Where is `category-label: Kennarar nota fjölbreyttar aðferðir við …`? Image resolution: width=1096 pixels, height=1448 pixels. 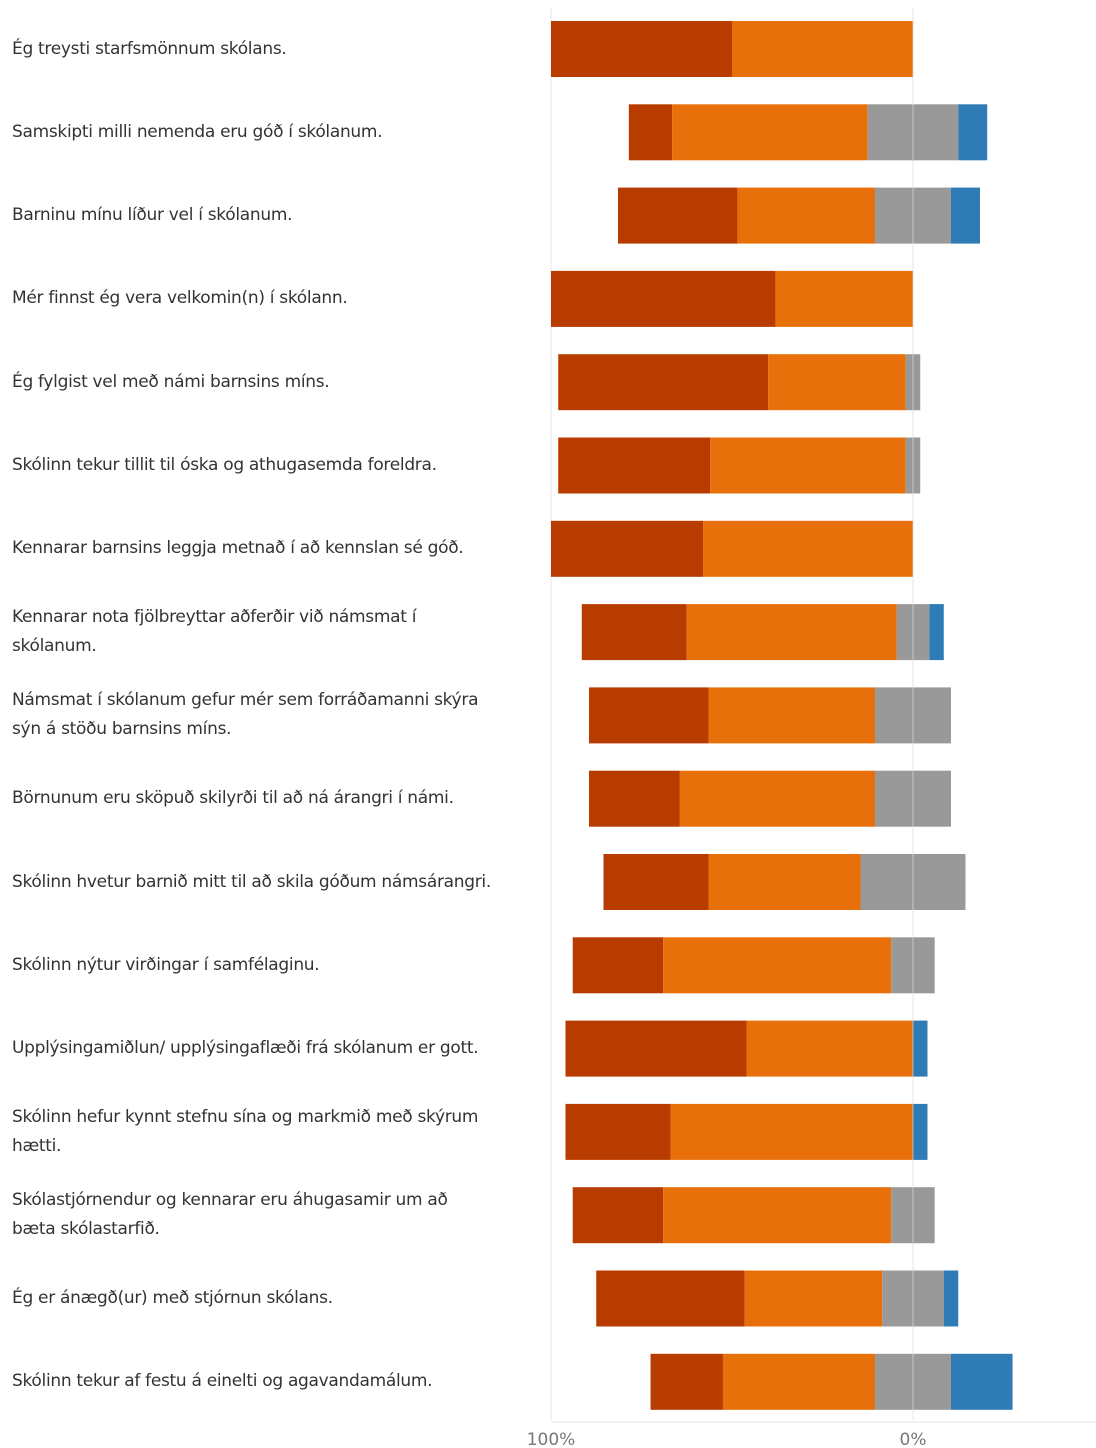
category-label: Kennarar nota fjölbreyttar aðferðir við … is located at coordinates (214, 632).